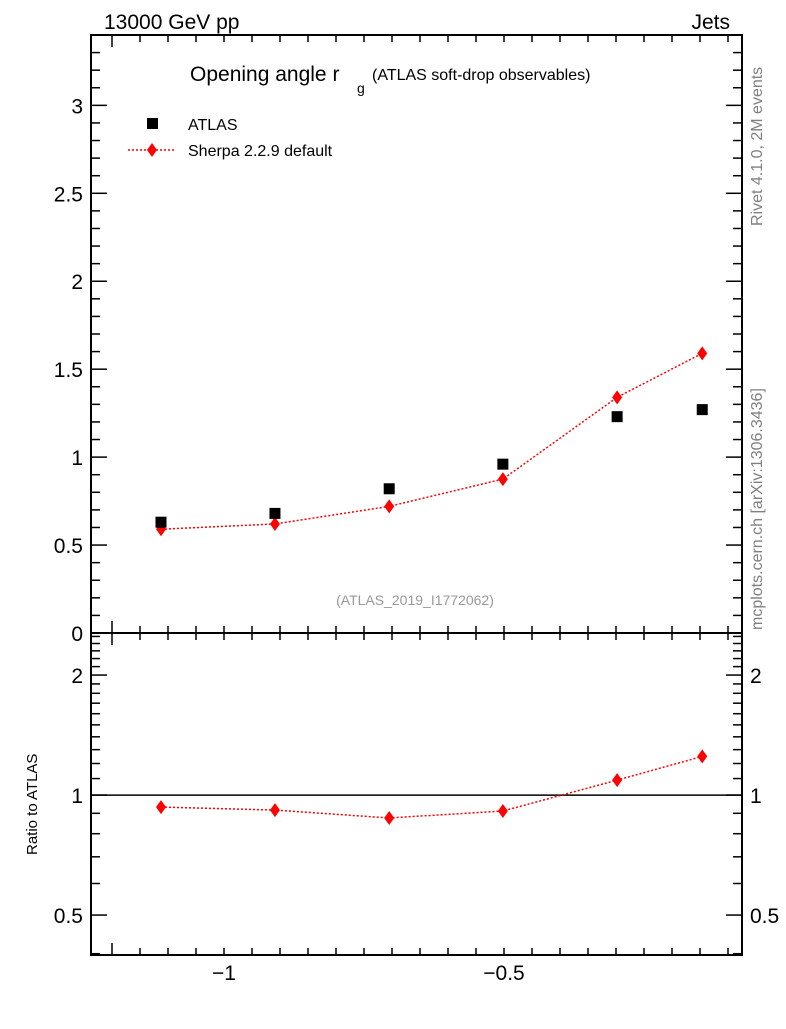 This screenshot has width=786, height=1029. What do you see at coordinates (481, 75) in the screenshot?
I see `title-suffix: (ATLAS soft-drop observables)` at bounding box center [481, 75].